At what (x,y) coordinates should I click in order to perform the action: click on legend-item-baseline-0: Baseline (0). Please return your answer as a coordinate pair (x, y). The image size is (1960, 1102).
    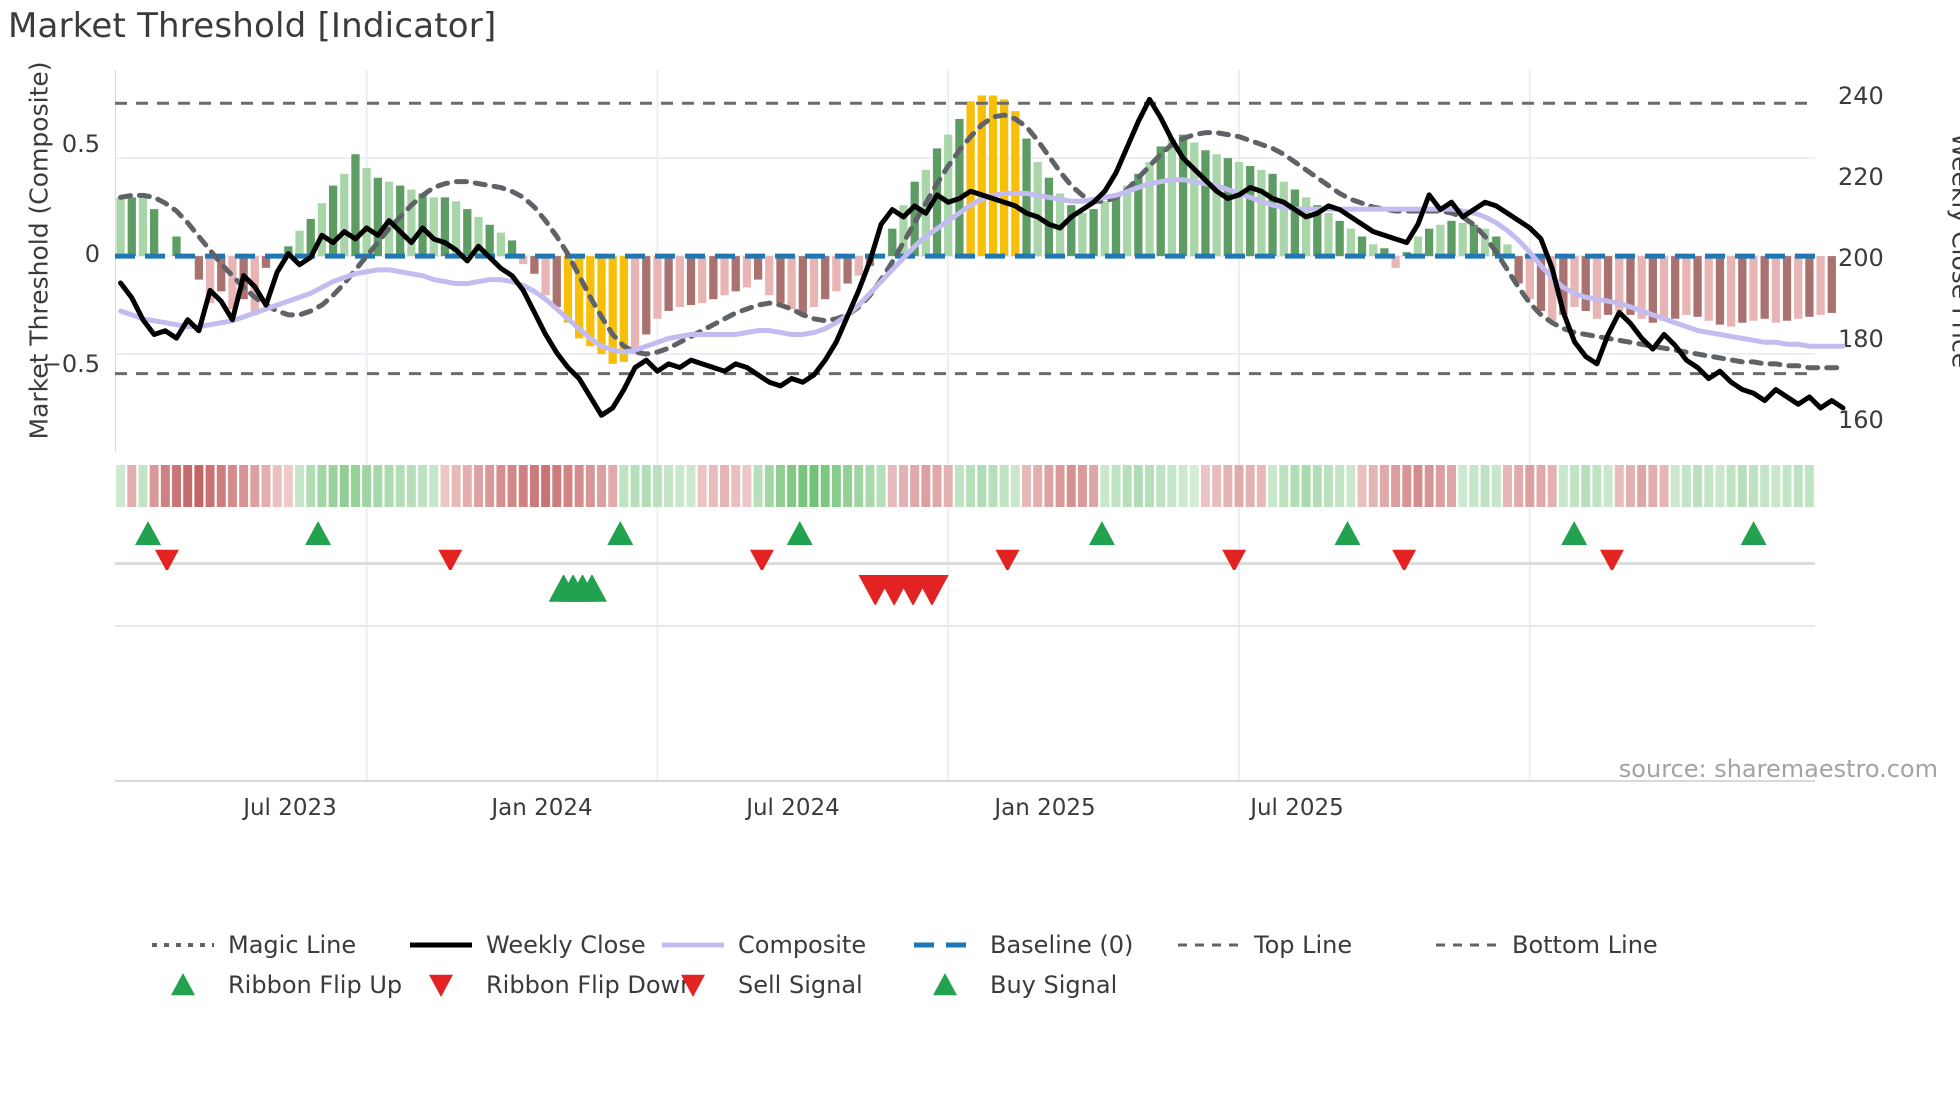
    Looking at the image, I should click on (1044, 945).